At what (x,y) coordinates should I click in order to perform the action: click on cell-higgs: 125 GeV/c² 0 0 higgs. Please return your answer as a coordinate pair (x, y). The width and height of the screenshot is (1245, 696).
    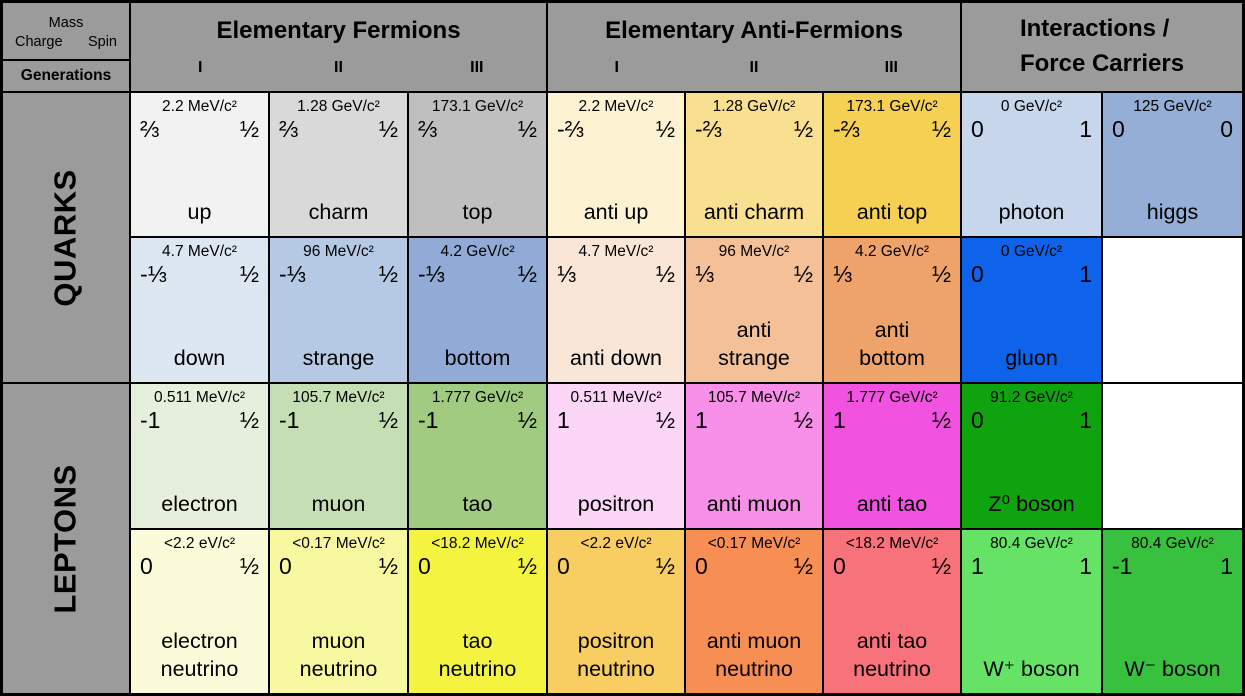
    Looking at the image, I should click on (1172, 164).